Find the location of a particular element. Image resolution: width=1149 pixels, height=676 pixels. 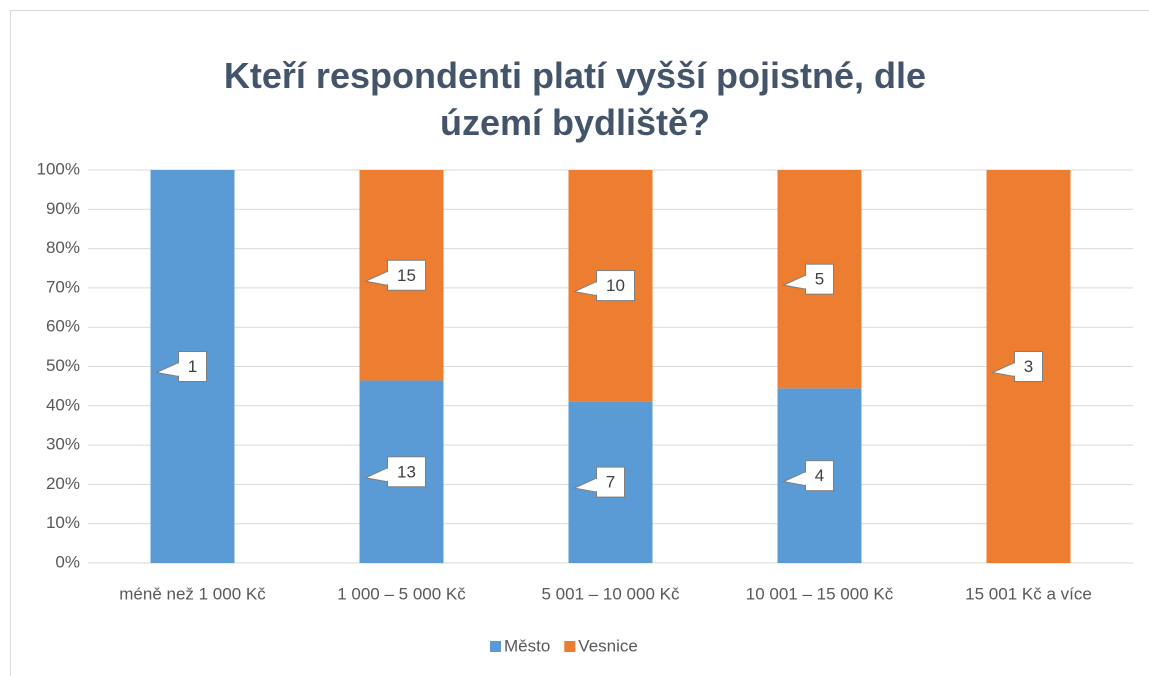

y-tick-label: 0% is located at coordinates (67, 561).